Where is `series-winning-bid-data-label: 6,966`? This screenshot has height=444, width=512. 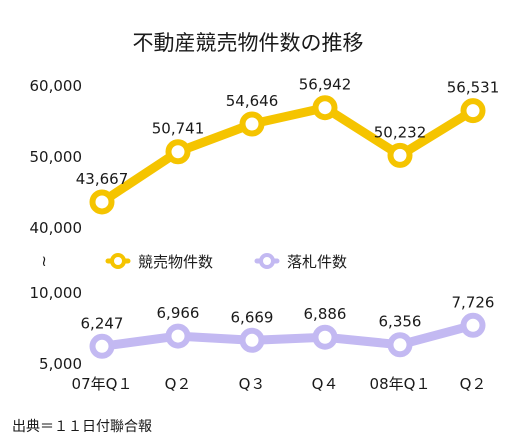 series-winning-bid-data-label: 6,966 is located at coordinates (178, 313).